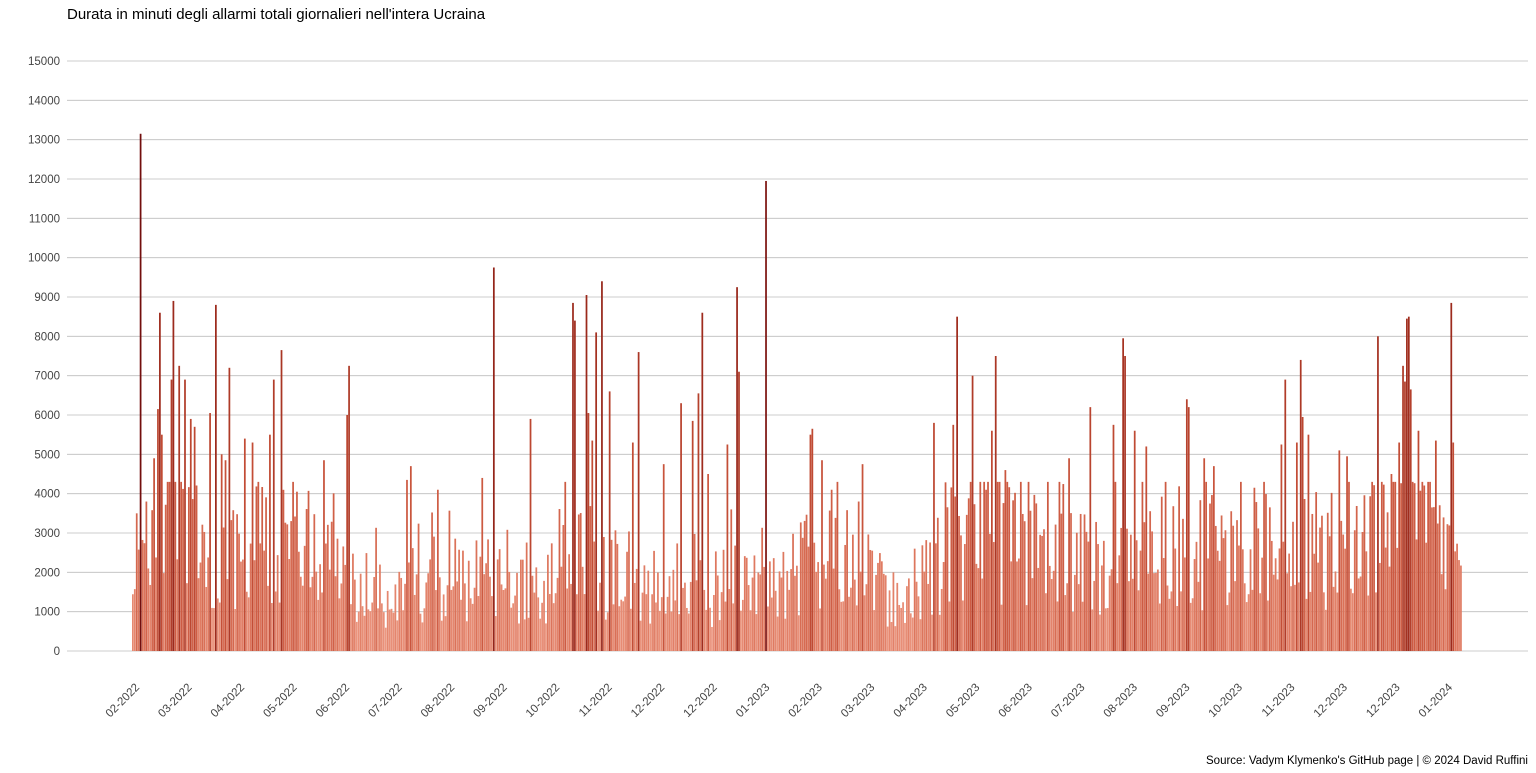 The width and height of the screenshot is (1536, 773). I want to click on x-tick-label: 10-2023, so click(1226, 701).